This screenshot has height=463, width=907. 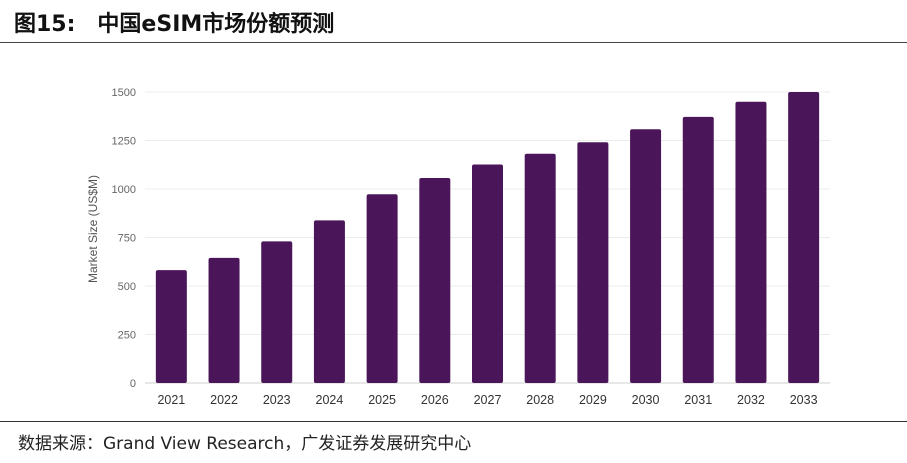 What do you see at coordinates (171, 400) in the screenshot?
I see `x-tick-label: 2021` at bounding box center [171, 400].